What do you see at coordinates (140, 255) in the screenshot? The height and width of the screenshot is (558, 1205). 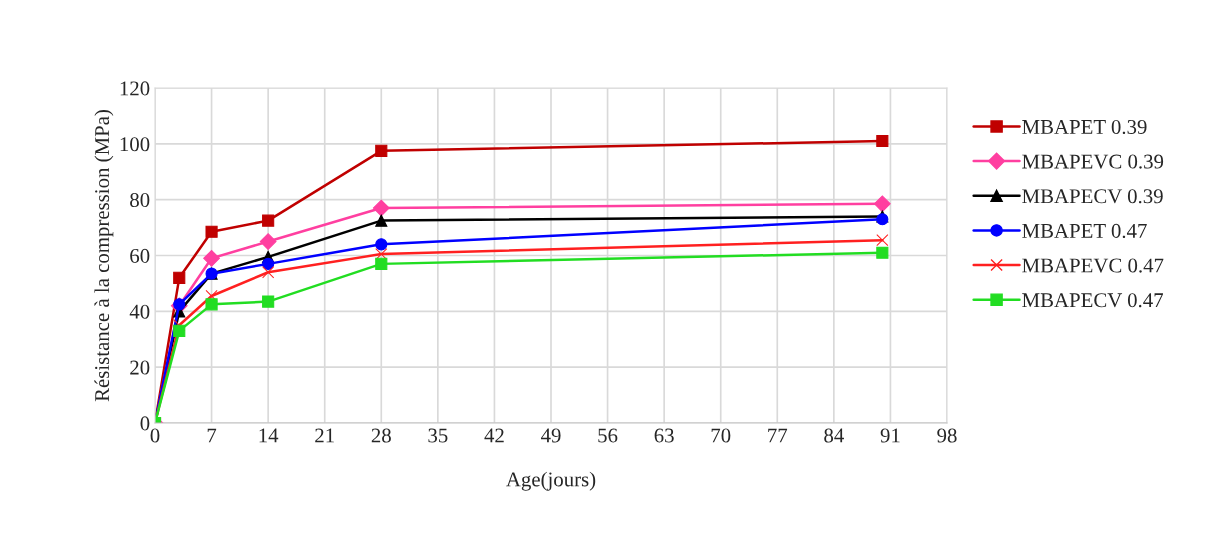 I see `y-tick-label: 60` at bounding box center [140, 255].